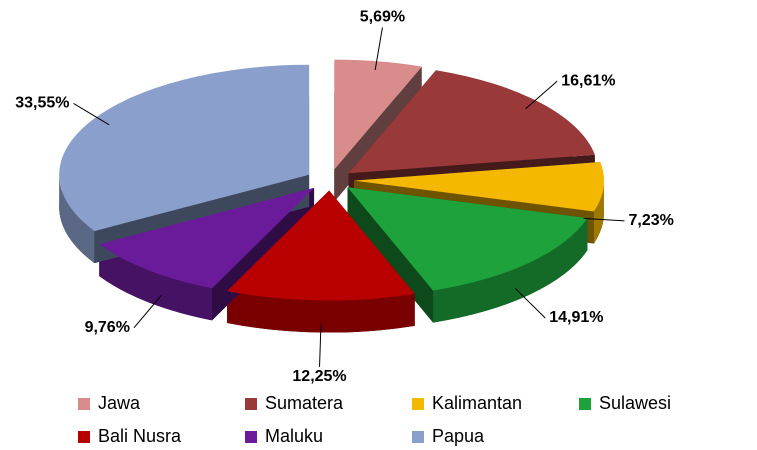 Image resolution: width=757 pixels, height=450 pixels. I want to click on data-label: 9,76%, so click(107, 327).